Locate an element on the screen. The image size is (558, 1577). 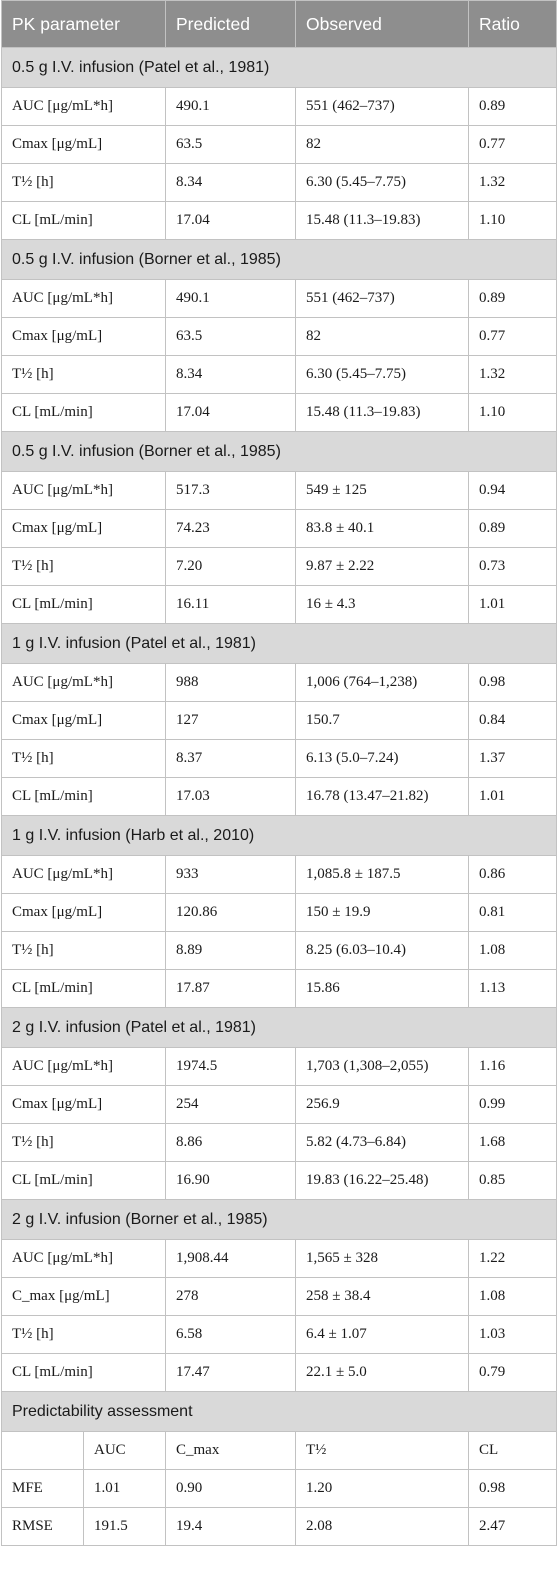
ratio-cell: 0.73 is located at coordinates (512, 566).